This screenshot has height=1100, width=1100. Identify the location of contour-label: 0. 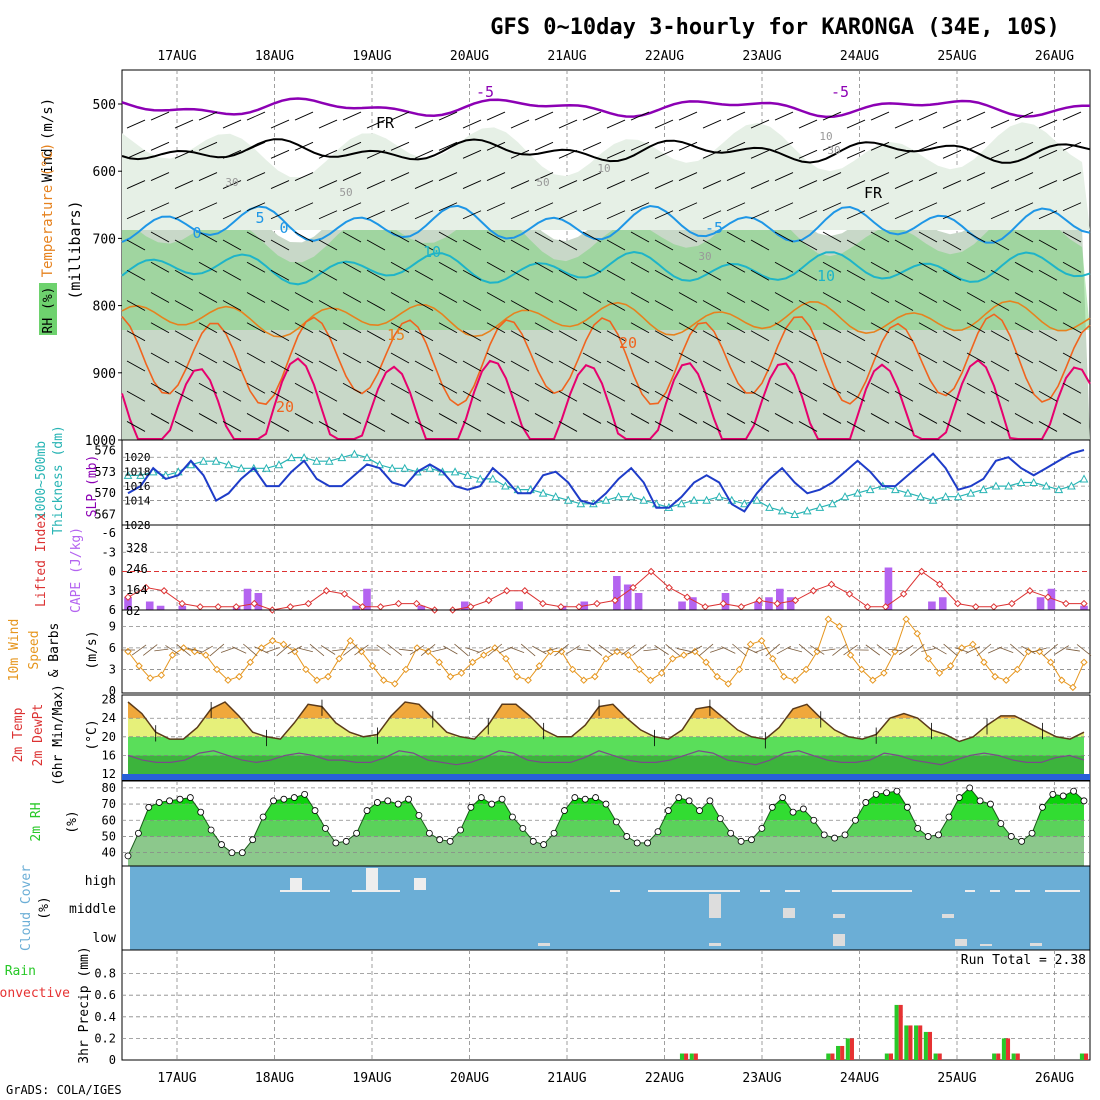
(196, 233).